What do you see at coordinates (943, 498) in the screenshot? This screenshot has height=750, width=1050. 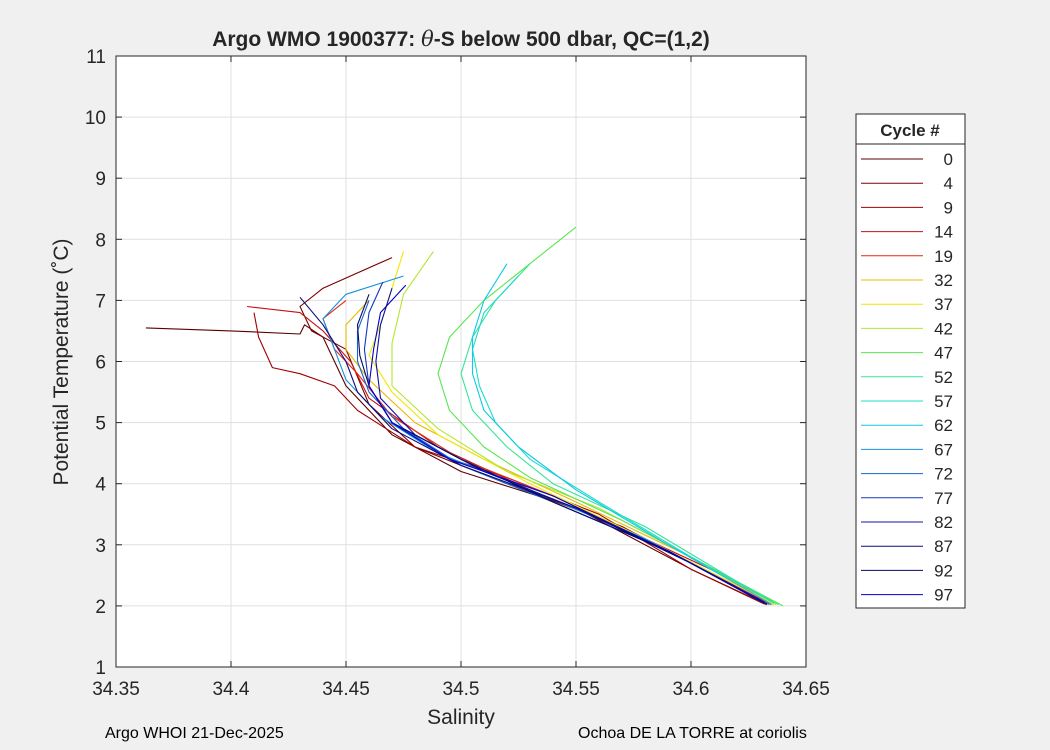 I see `legend-label-77: 77` at bounding box center [943, 498].